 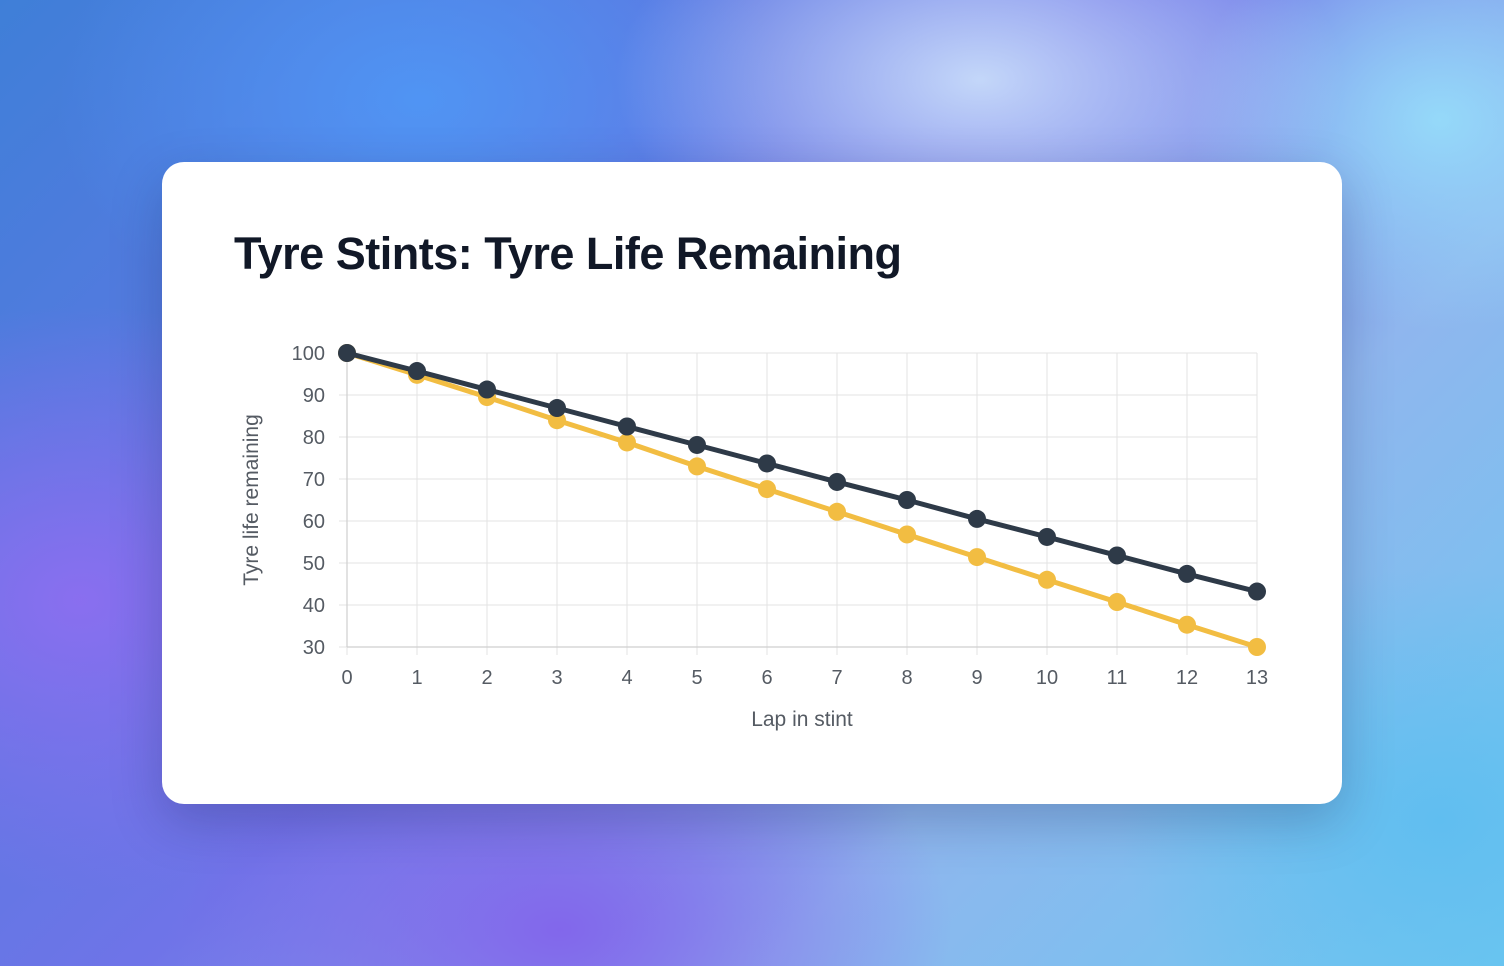 What do you see at coordinates (314, 648) in the screenshot?
I see `y-tick-label: 30` at bounding box center [314, 648].